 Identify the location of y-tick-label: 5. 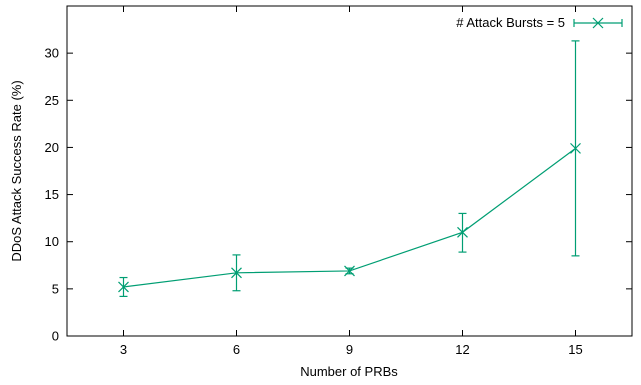
(55, 288).